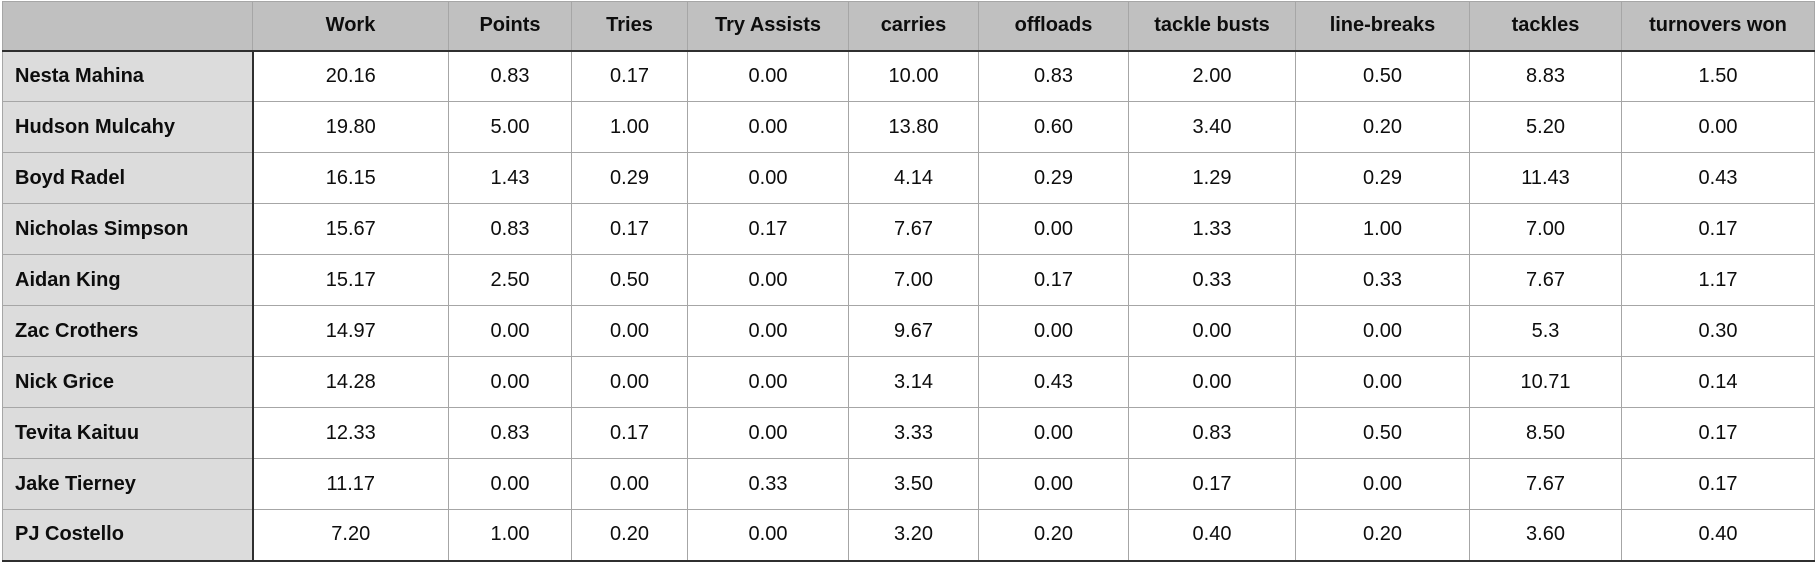 The image size is (1816, 562). I want to click on stat-cell: 11.43, so click(1545, 178).